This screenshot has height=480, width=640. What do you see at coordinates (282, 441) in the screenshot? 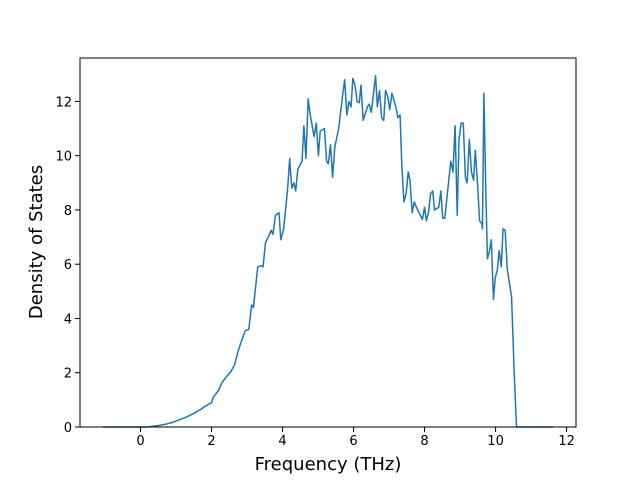
I see `x-tick-label: 4` at bounding box center [282, 441].